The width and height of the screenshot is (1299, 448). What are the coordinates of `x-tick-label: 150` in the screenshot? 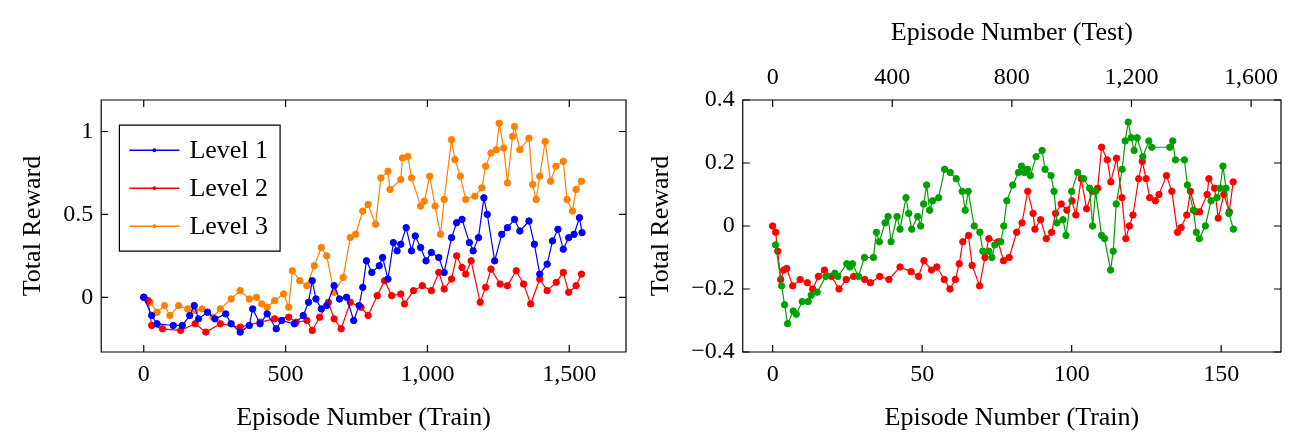 It's located at (1221, 372).